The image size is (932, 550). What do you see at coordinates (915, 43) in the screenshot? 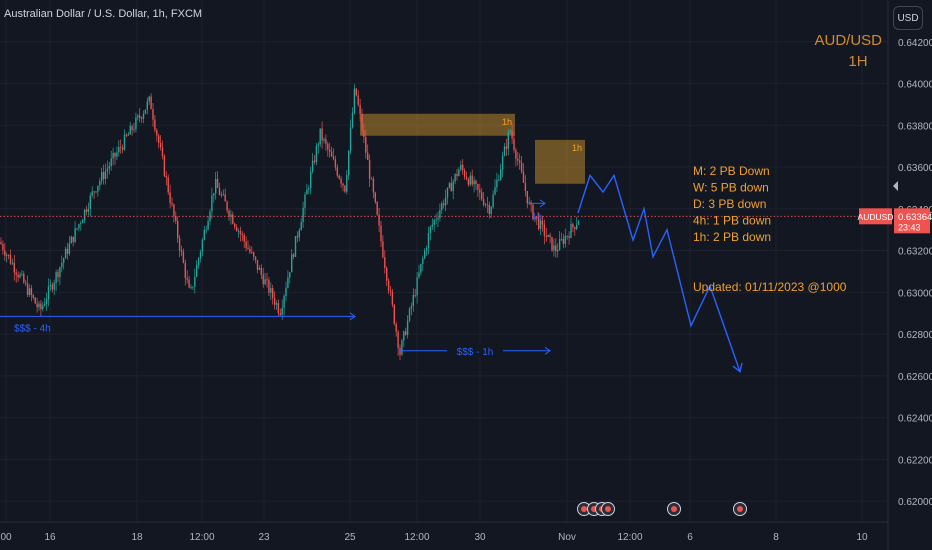
I see `y-tick-label: 0.64200` at bounding box center [915, 43].